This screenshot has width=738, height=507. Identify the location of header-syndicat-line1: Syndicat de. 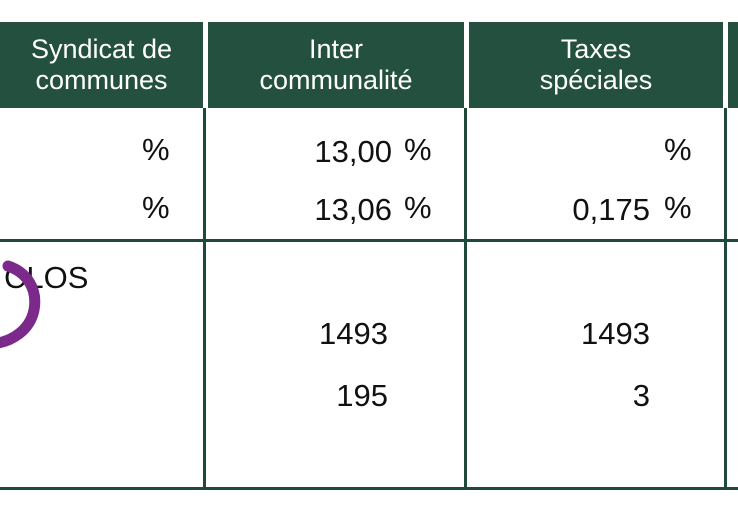
(101, 49).